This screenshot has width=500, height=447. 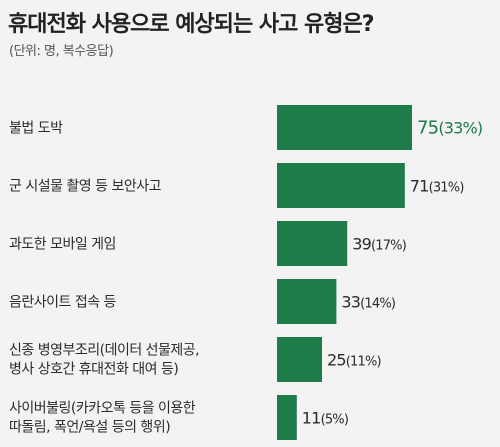 I want to click on value-label-6: 11(5%), so click(x=325, y=418).